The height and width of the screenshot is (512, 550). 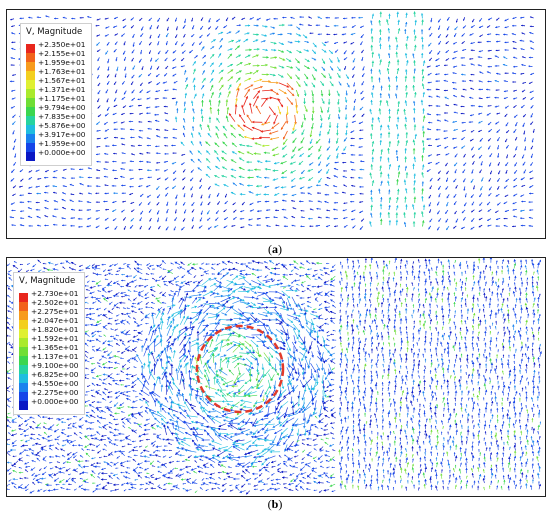 I want to click on legend-value-label: +2.350e+01, so click(x=62, y=44).